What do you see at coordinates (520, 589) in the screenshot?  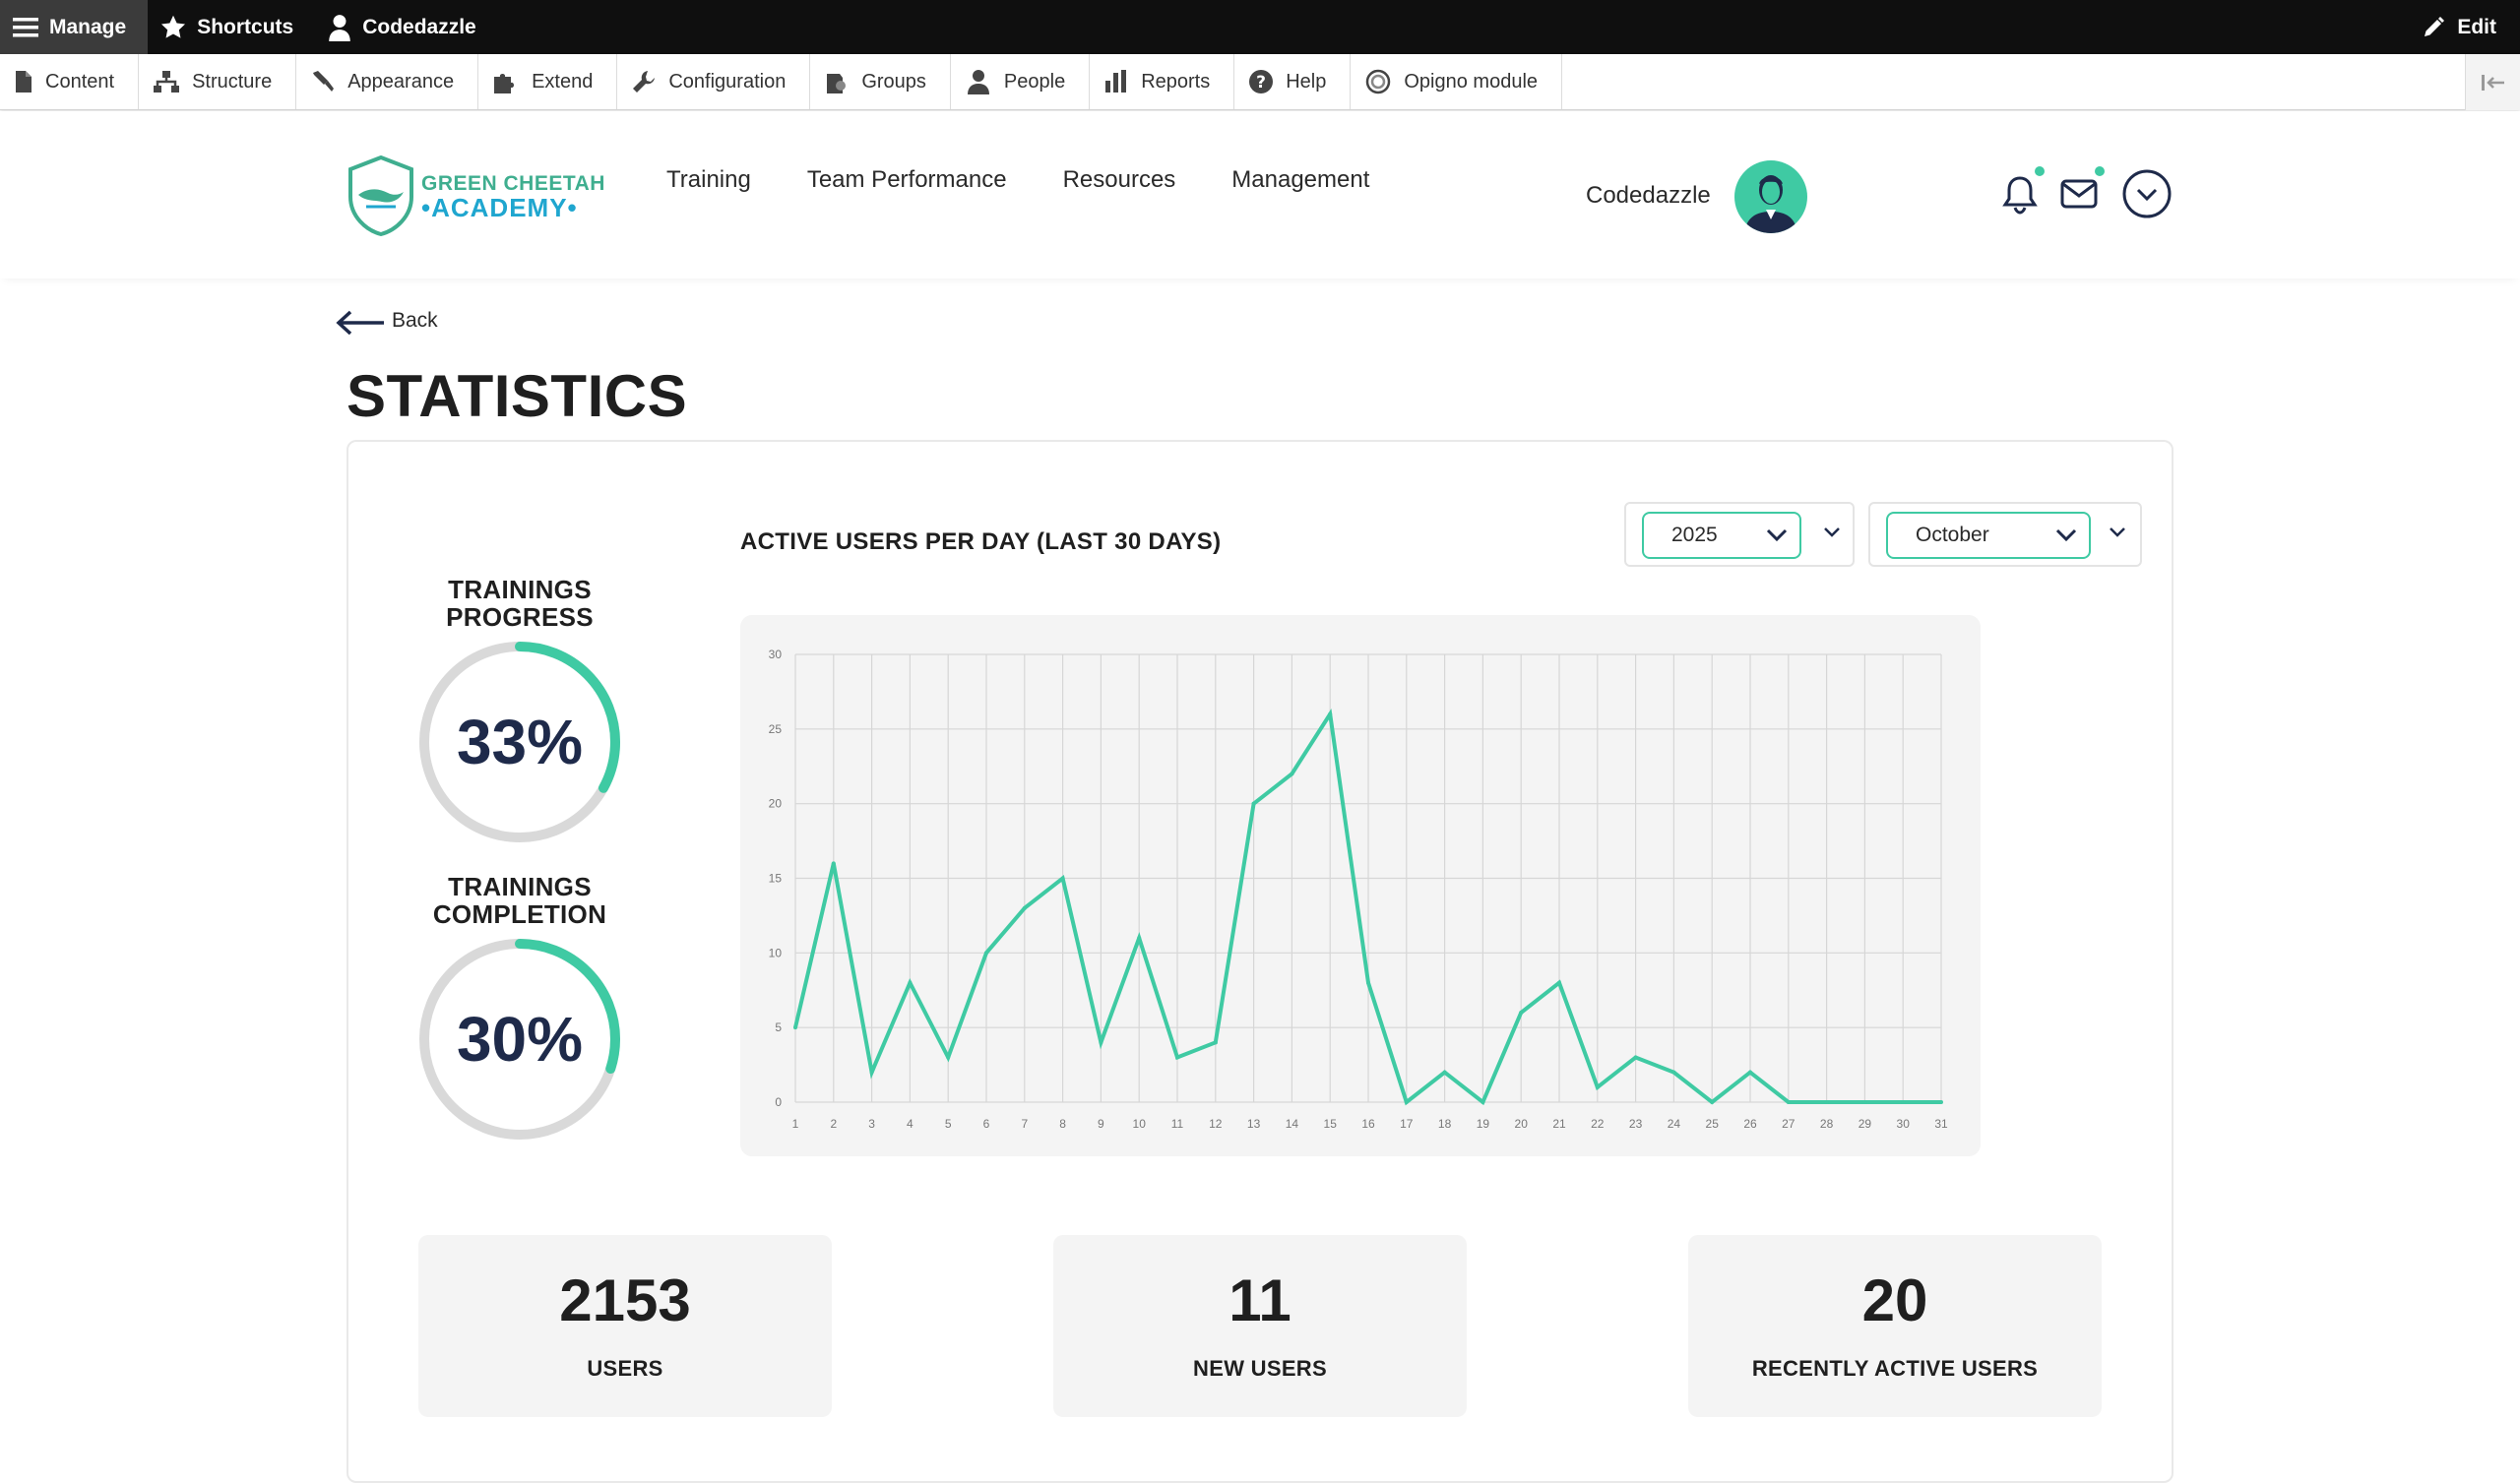 I see `trainings-progress-title-line-1: TRAININGS` at bounding box center [520, 589].